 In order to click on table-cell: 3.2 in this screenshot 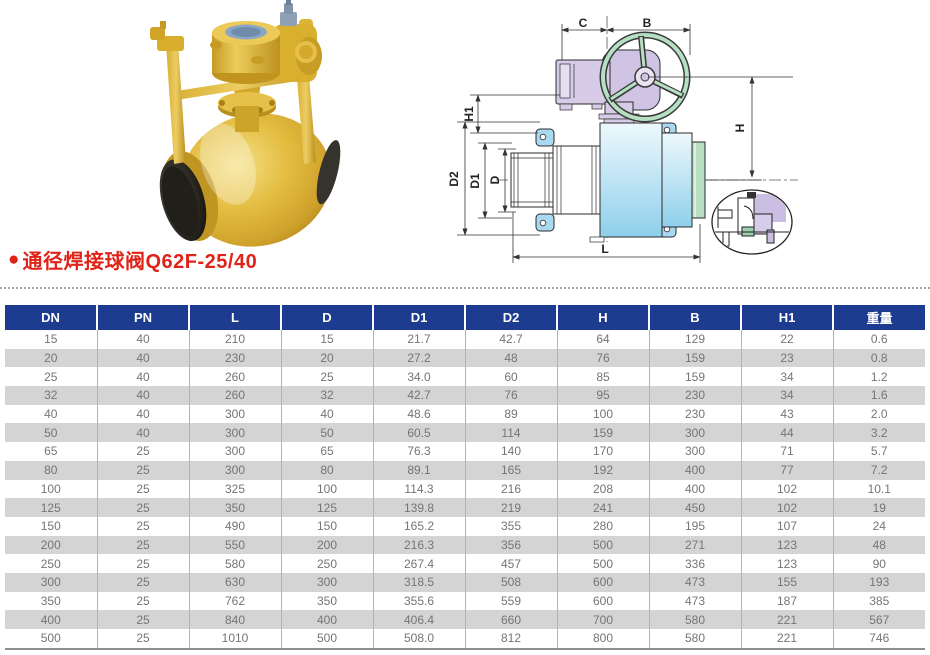, I will do `click(878, 433)`.